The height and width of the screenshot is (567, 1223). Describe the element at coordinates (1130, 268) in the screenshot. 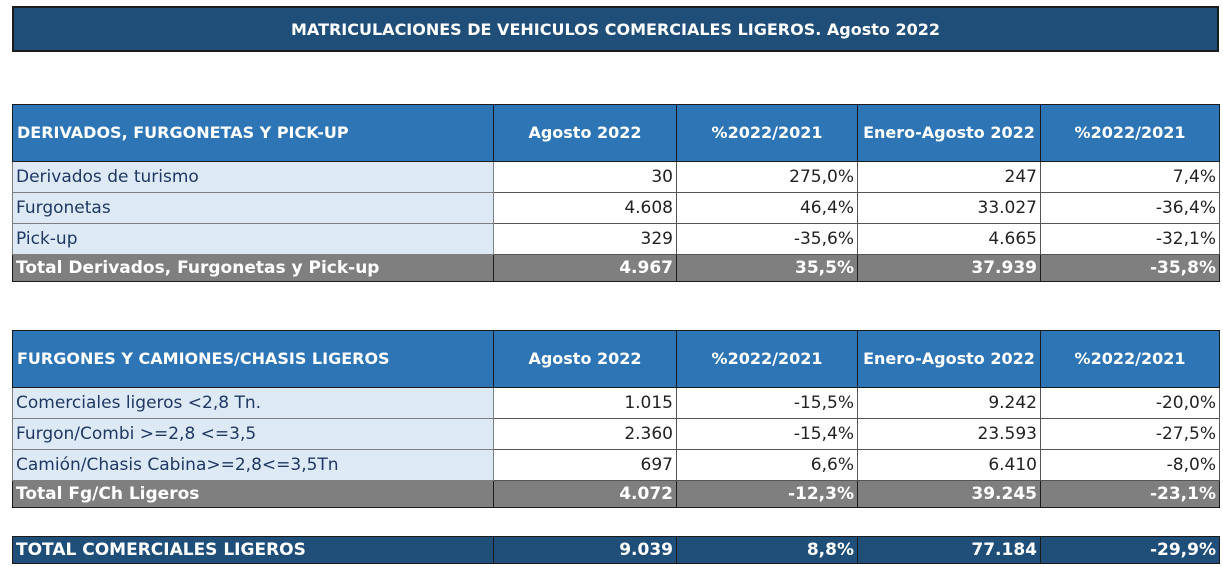

I see `total-ytd-pct: -35,8%` at that location.